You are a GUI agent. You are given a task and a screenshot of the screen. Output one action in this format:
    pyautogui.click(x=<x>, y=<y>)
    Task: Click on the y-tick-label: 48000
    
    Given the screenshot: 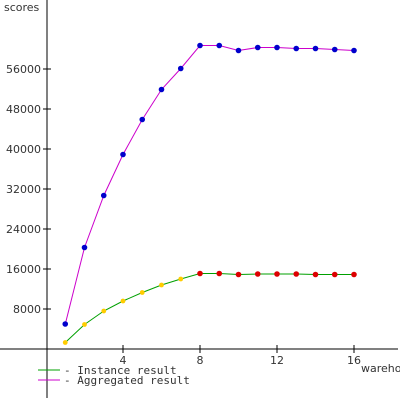 What is the action you would take?
    pyautogui.click(x=23, y=109)
    